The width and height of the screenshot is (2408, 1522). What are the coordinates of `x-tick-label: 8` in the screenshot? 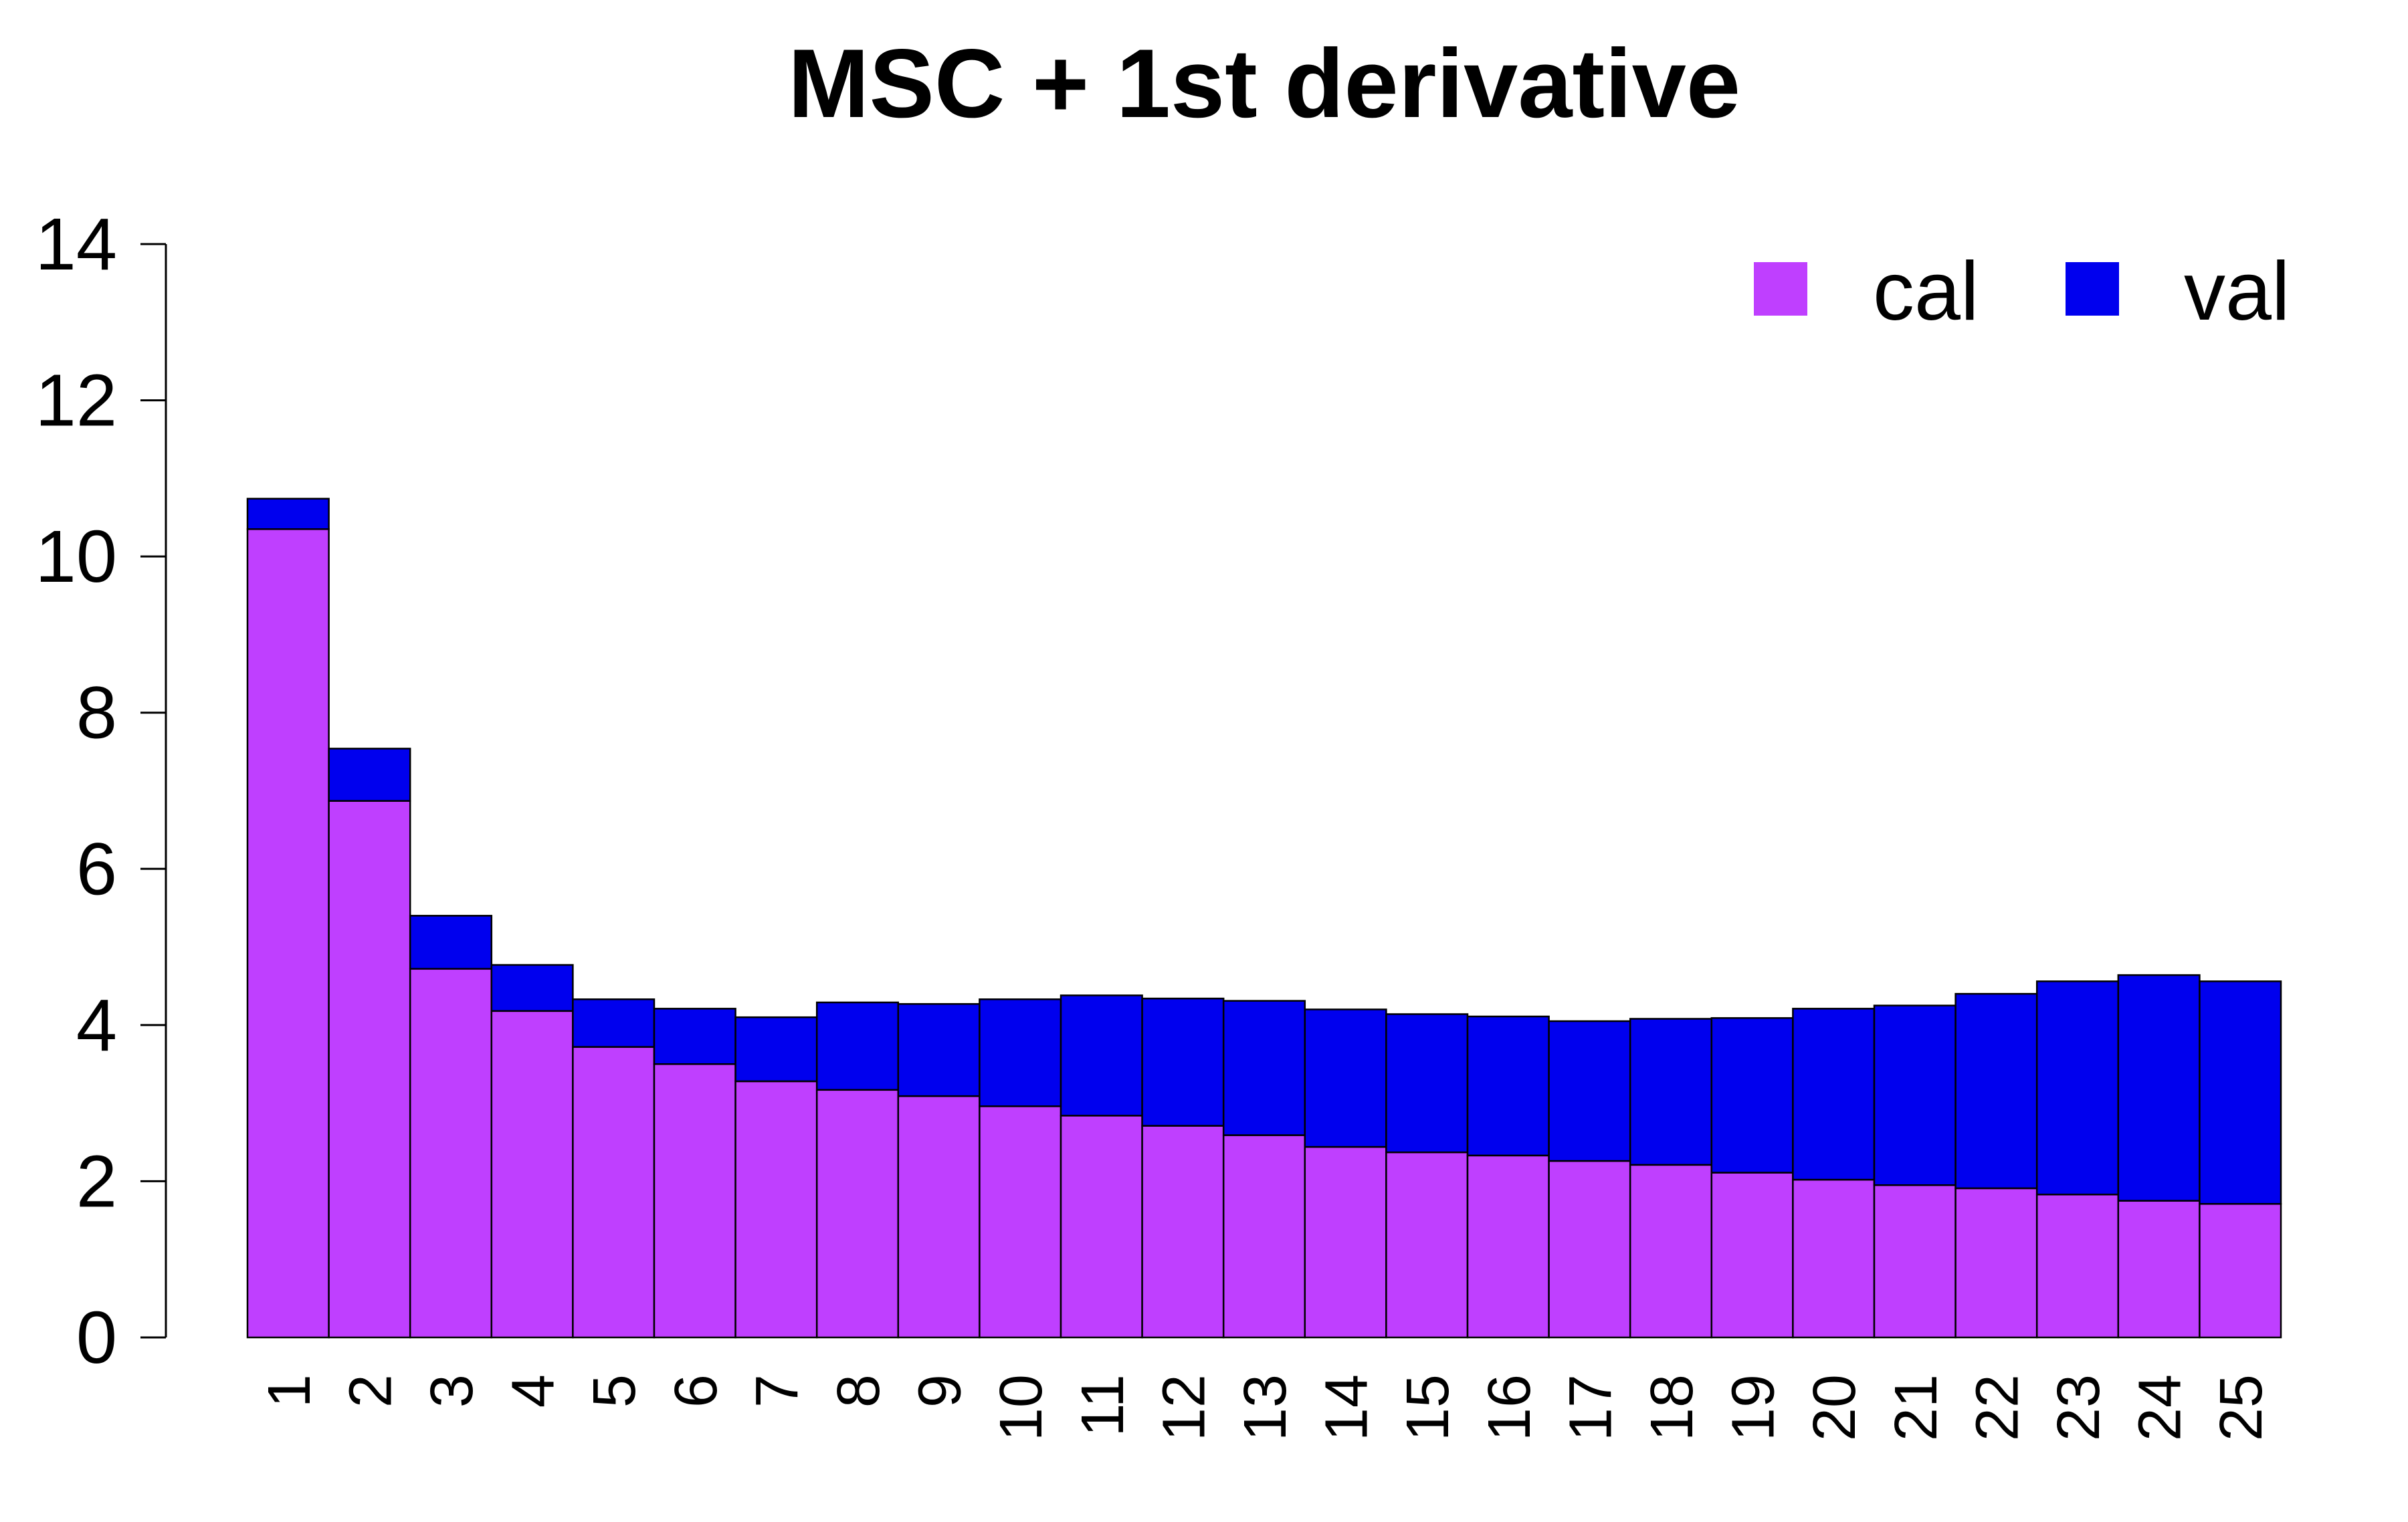 It's located at (858, 1391).